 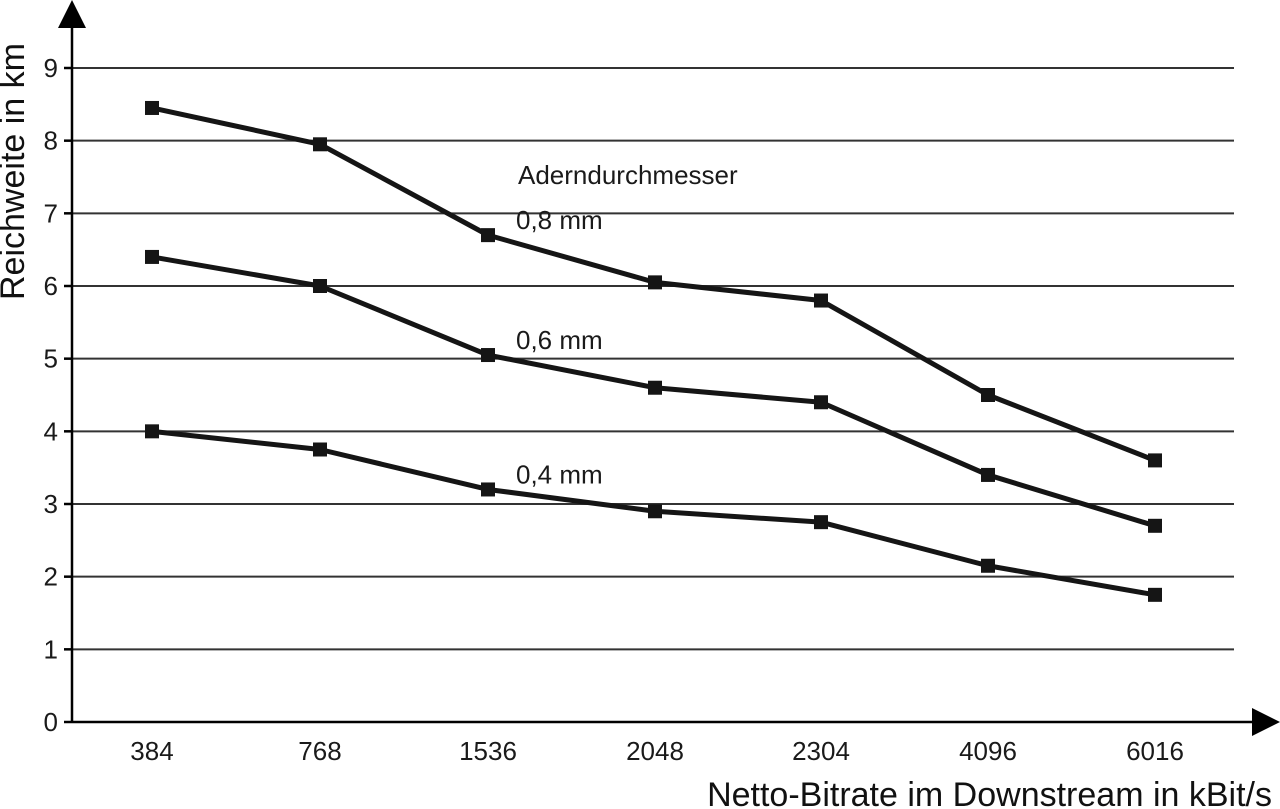 I want to click on y-tick-label: 8, so click(x=51, y=141).